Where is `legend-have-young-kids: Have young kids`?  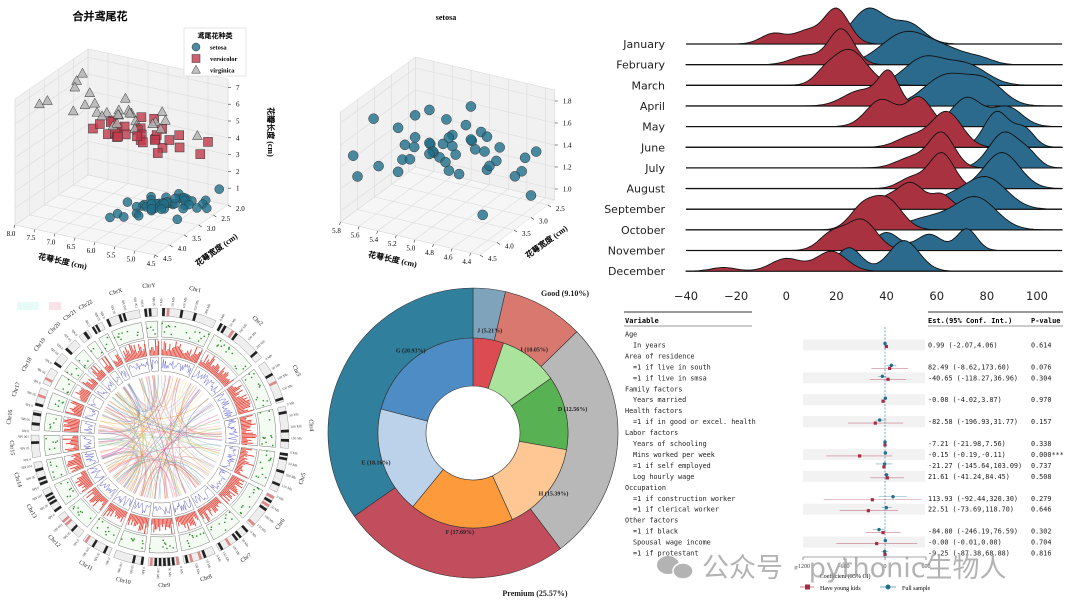
legend-have-young-kids: Have young kids is located at coordinates (840, 589).